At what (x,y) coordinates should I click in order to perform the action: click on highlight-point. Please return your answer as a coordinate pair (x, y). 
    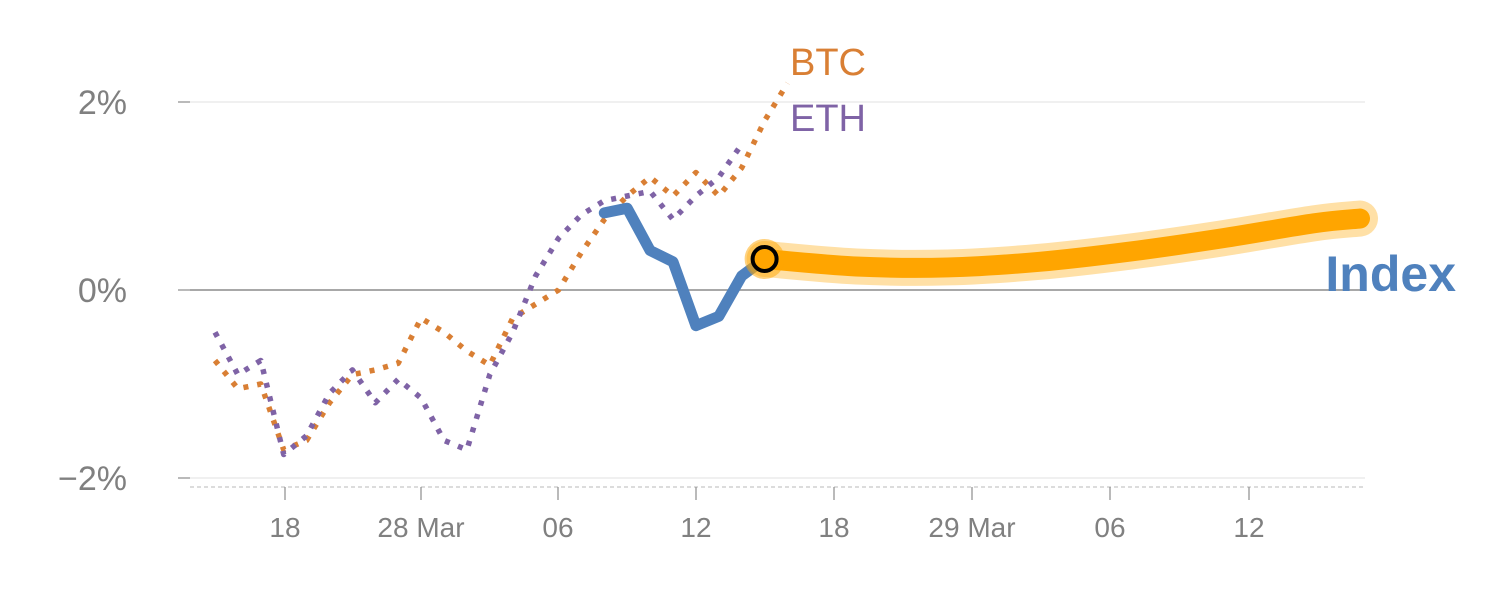
    Looking at the image, I should click on (764, 258).